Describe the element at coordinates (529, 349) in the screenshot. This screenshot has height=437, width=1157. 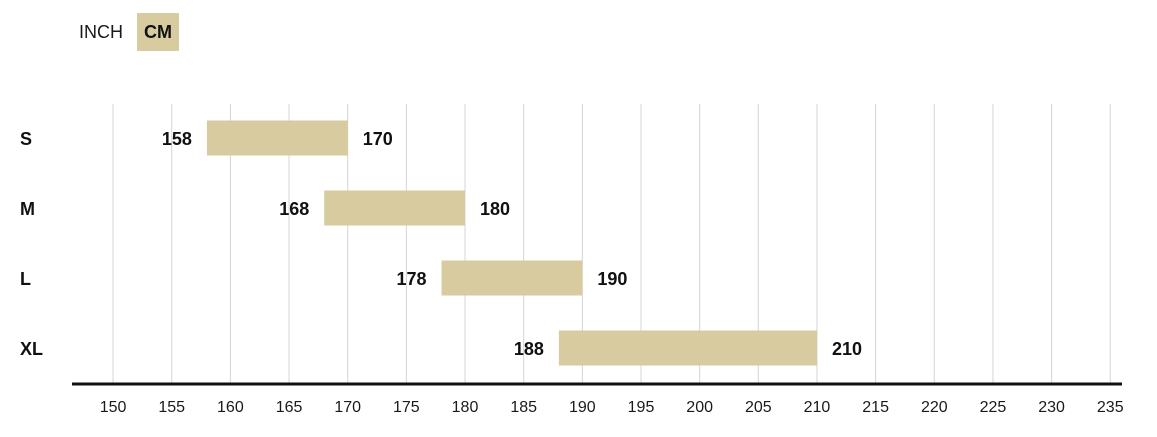
I see `range-min-label: 188` at that location.